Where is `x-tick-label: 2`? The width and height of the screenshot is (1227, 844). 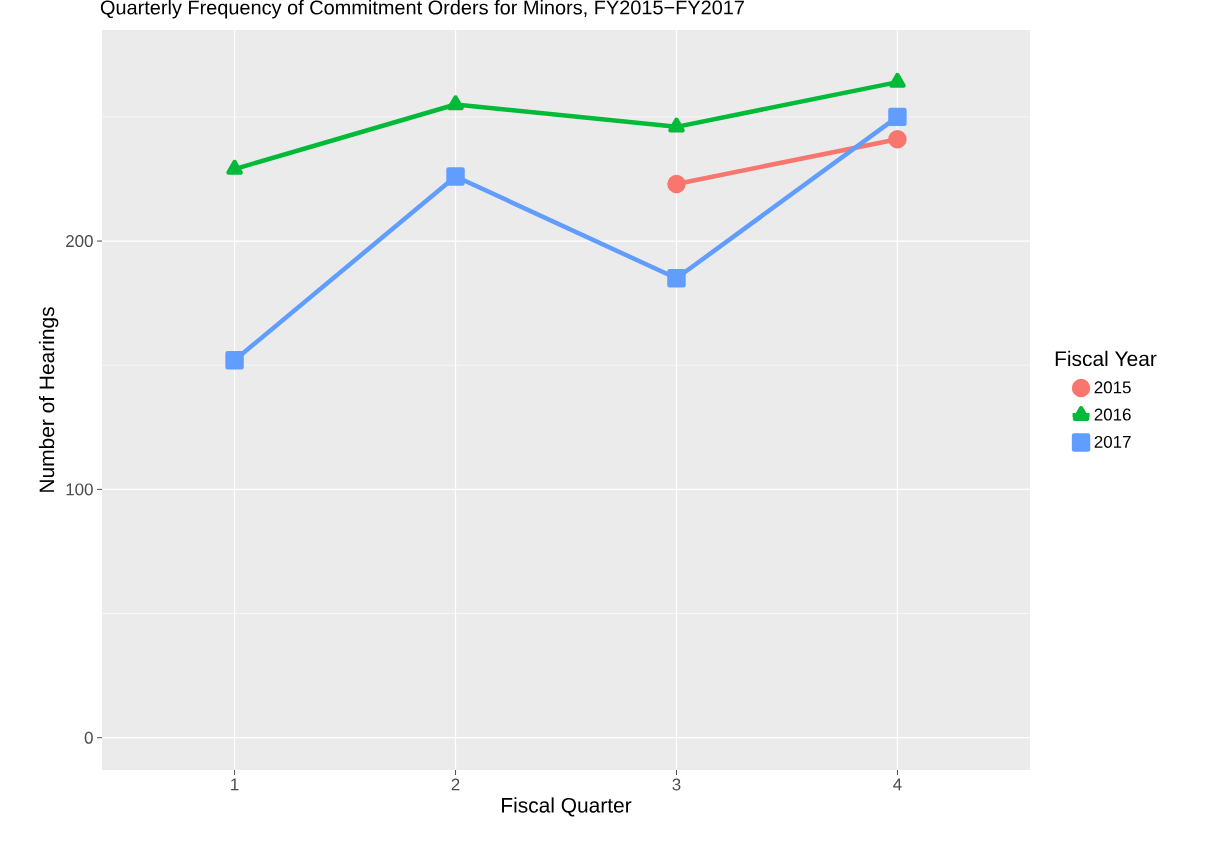
x-tick-label: 2 is located at coordinates (455, 784).